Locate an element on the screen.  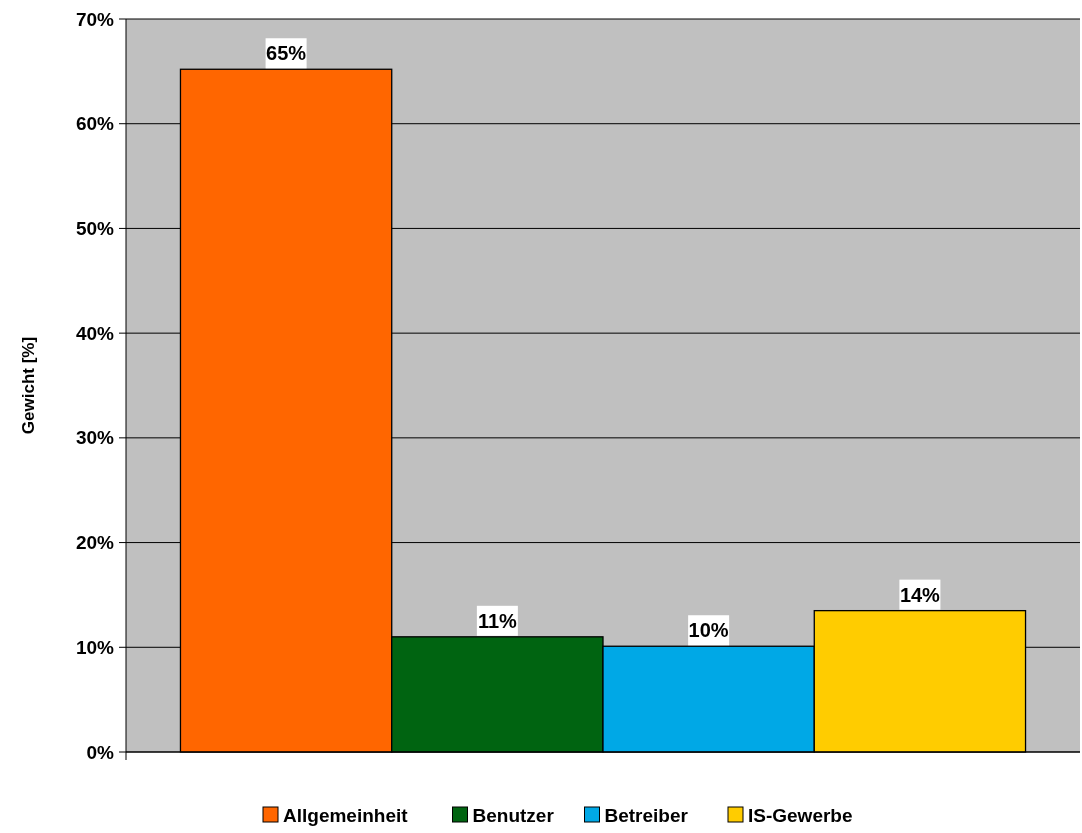
y-axis-title: Gewicht [%] is located at coordinates (28, 385).